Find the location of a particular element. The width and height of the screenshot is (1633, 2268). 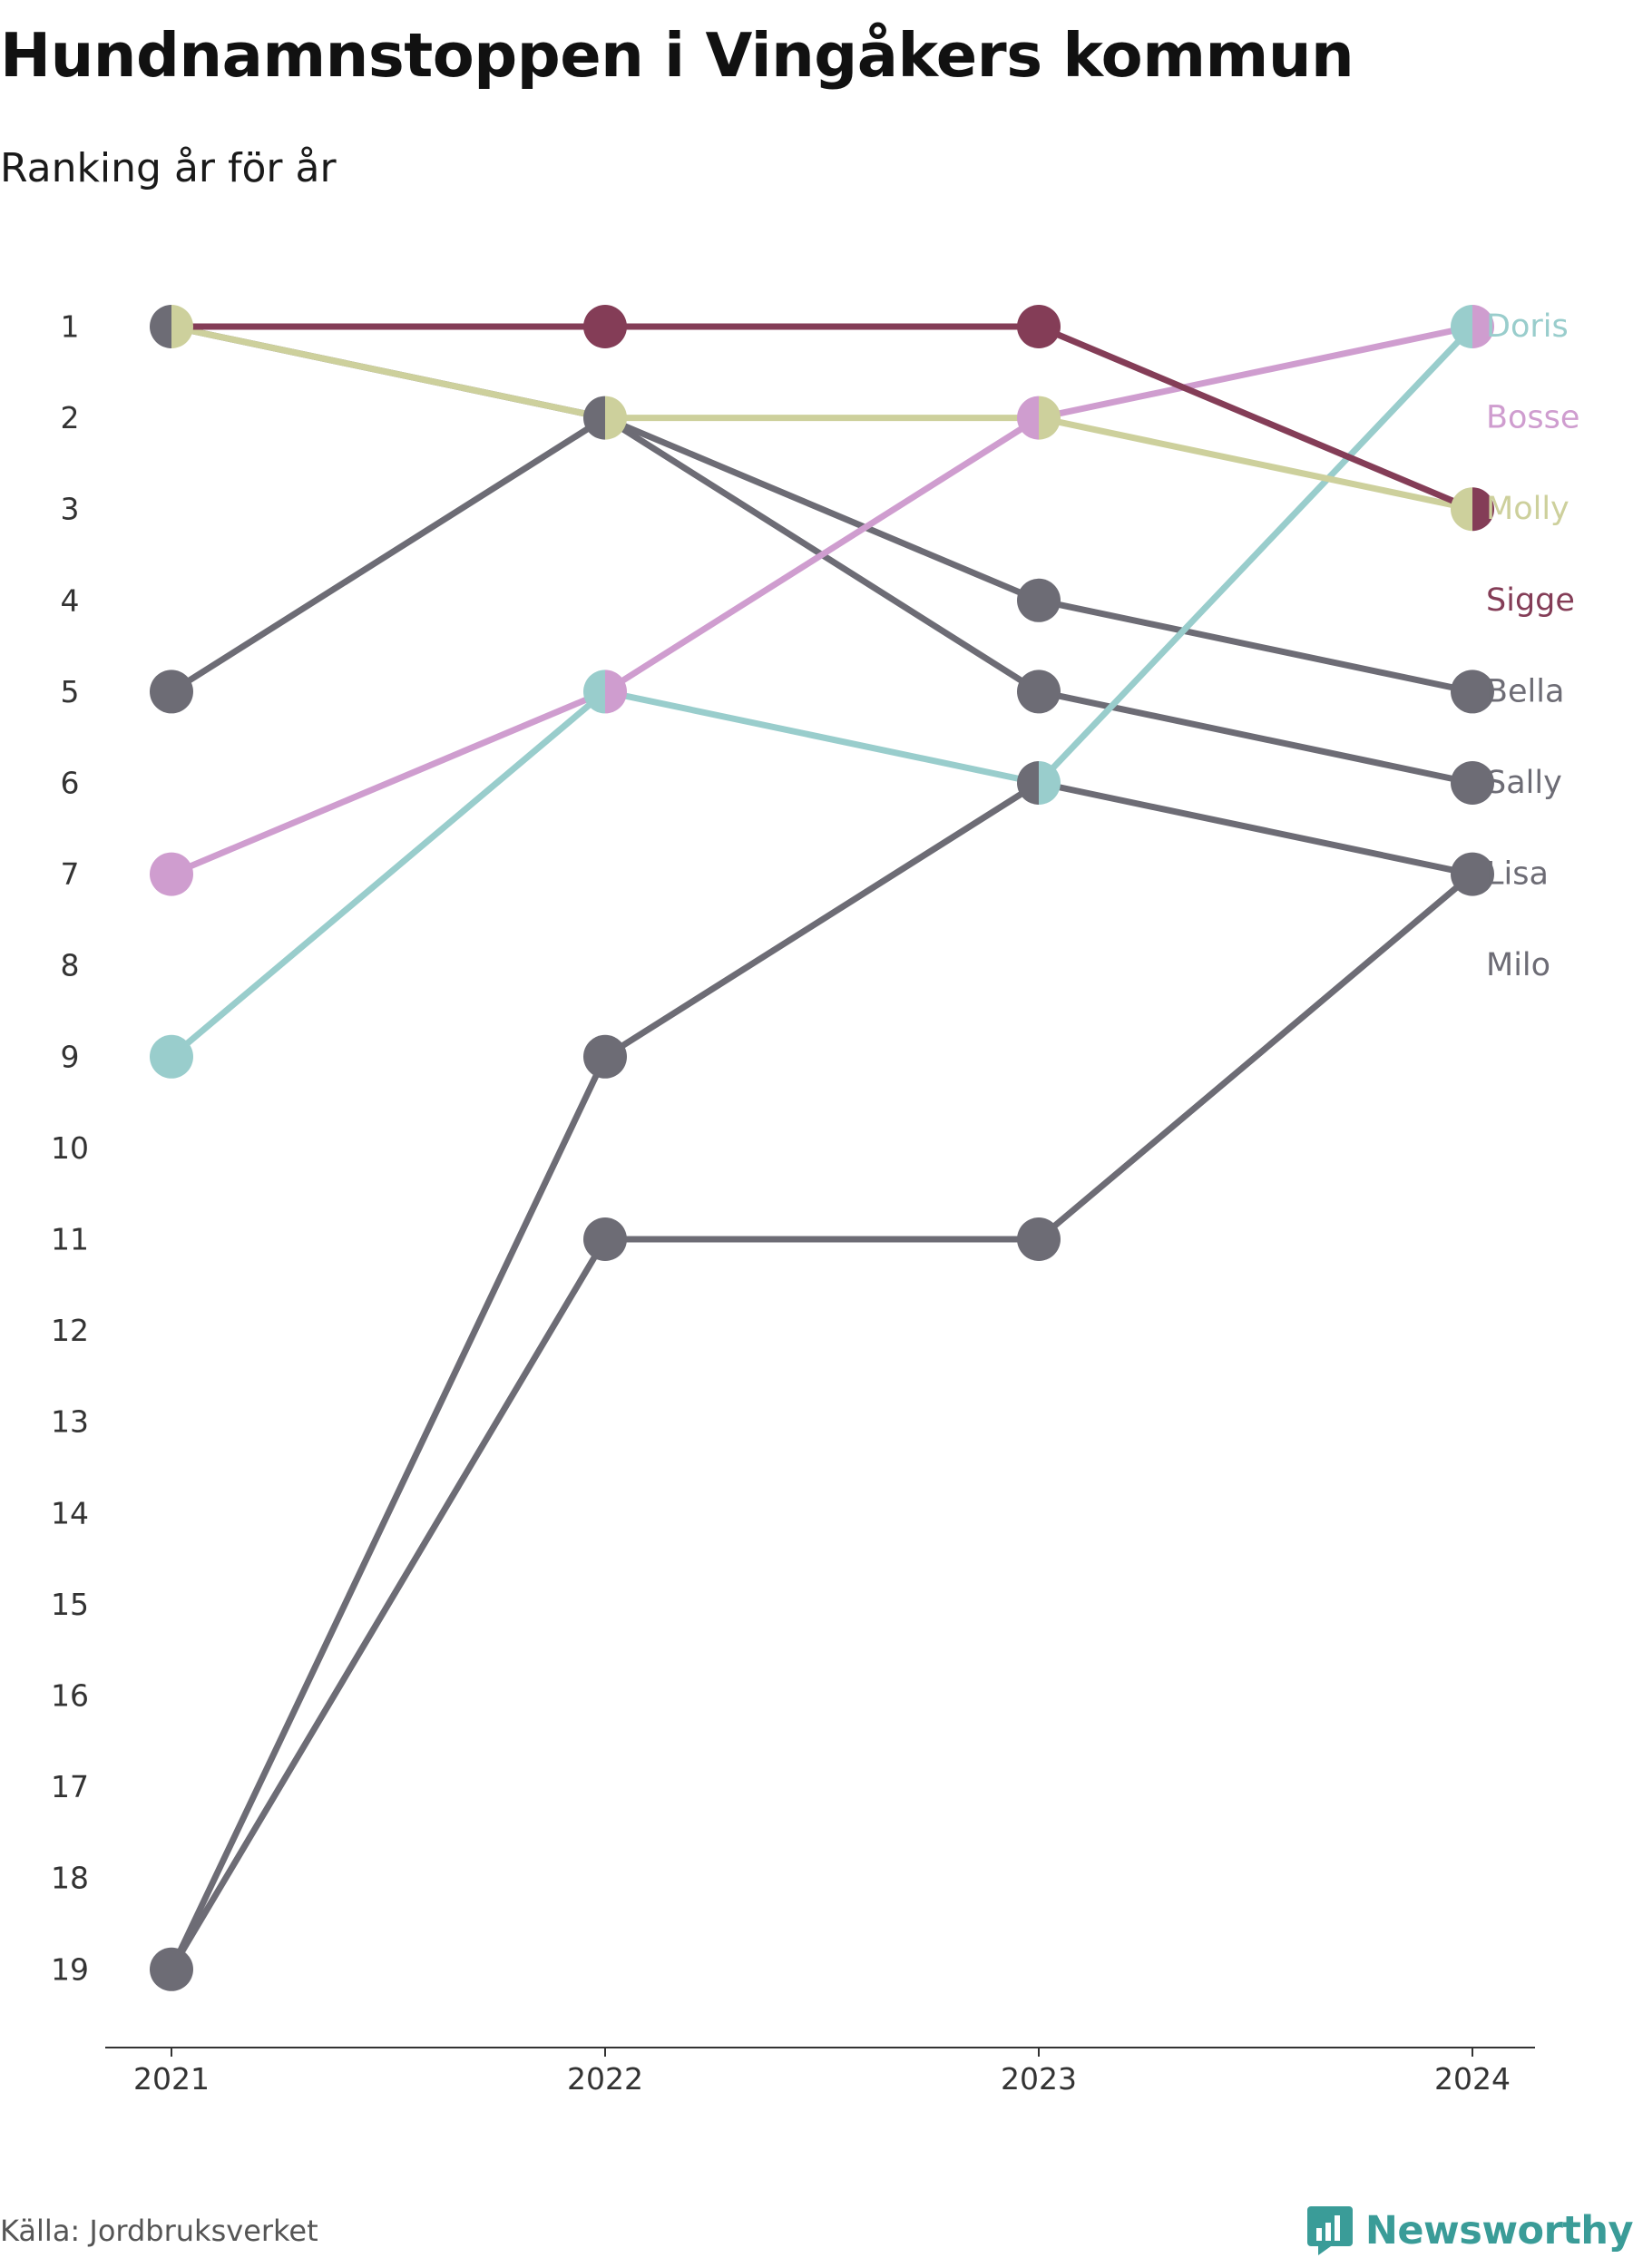

x-axis: 2021 2022 2023 2024 is located at coordinates (820, 2072).